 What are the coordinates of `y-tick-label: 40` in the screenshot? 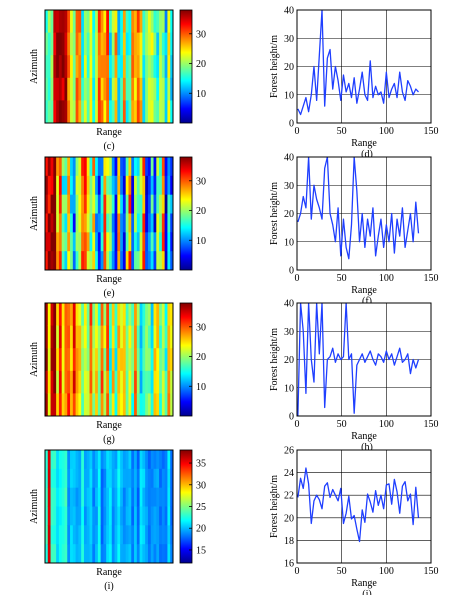 It's located at (289, 304).